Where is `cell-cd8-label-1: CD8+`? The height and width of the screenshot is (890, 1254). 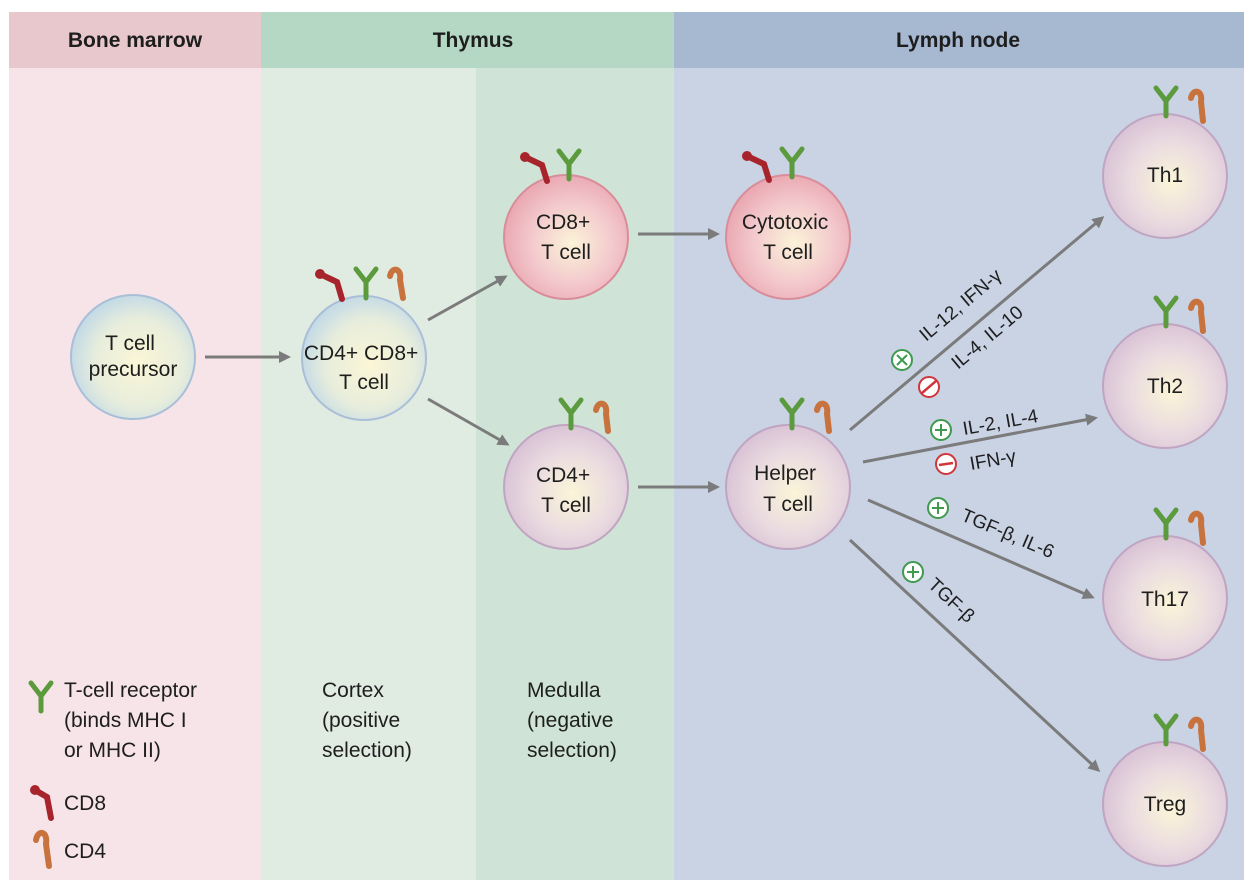 cell-cd8-label-1: CD8+ is located at coordinates (563, 222).